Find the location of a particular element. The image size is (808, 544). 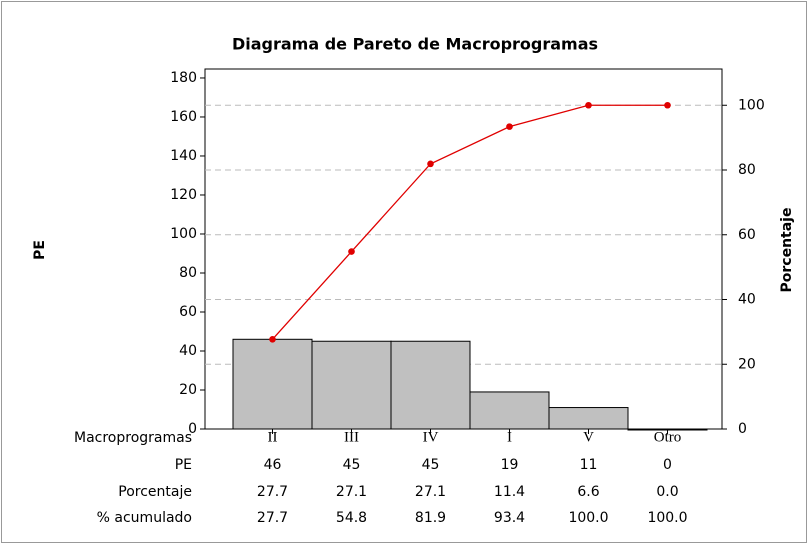

x-tick-label: II is located at coordinates (273, 437).